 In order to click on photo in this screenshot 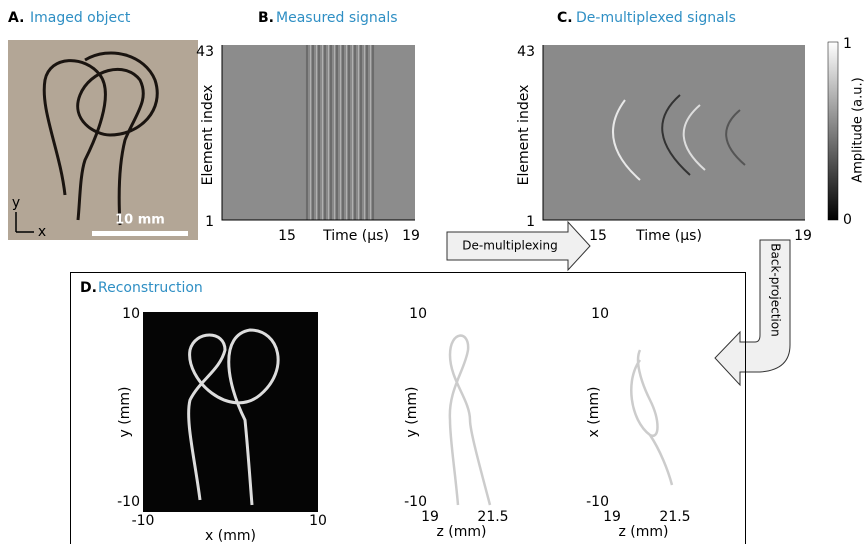, I will do `click(103, 140)`.